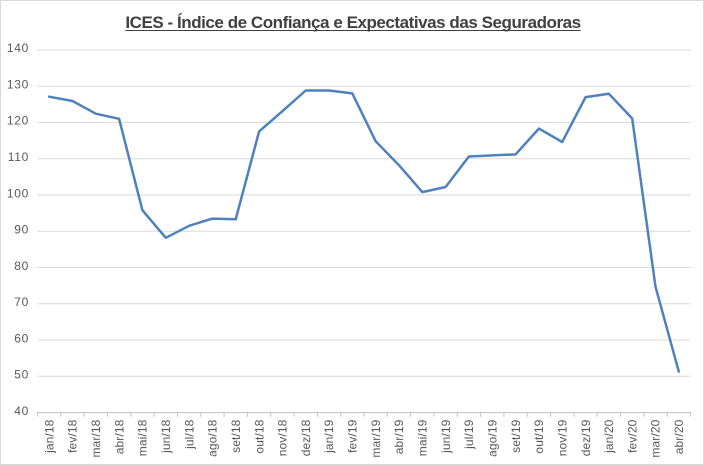 The image size is (704, 465). What do you see at coordinates (609, 436) in the screenshot?
I see `svg-text: jan/20` at bounding box center [609, 436].